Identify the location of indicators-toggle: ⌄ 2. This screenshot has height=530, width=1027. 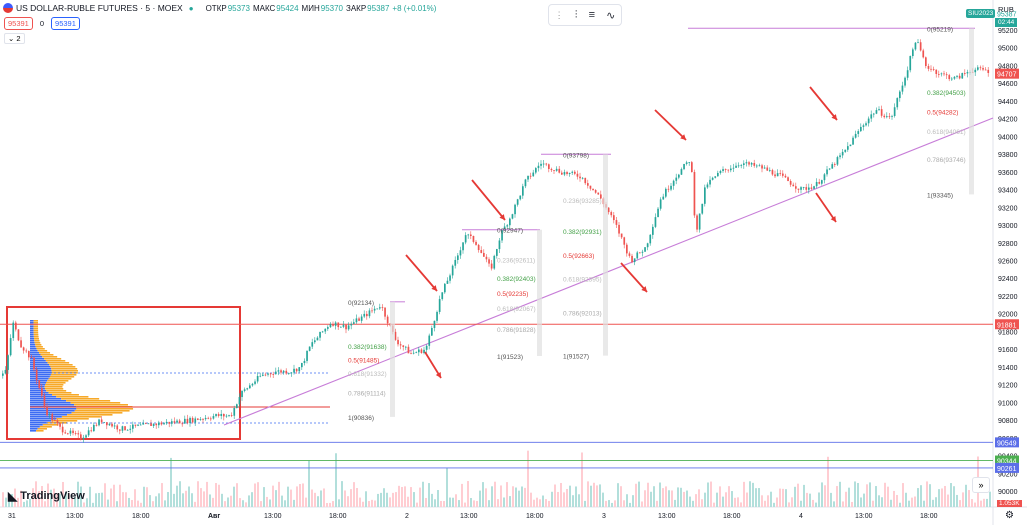
(14, 38).